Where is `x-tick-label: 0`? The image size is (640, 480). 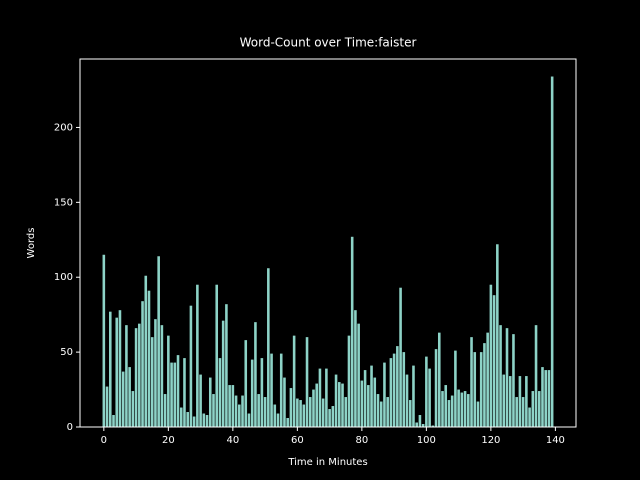
x-tick-label: 0 is located at coordinates (104, 440).